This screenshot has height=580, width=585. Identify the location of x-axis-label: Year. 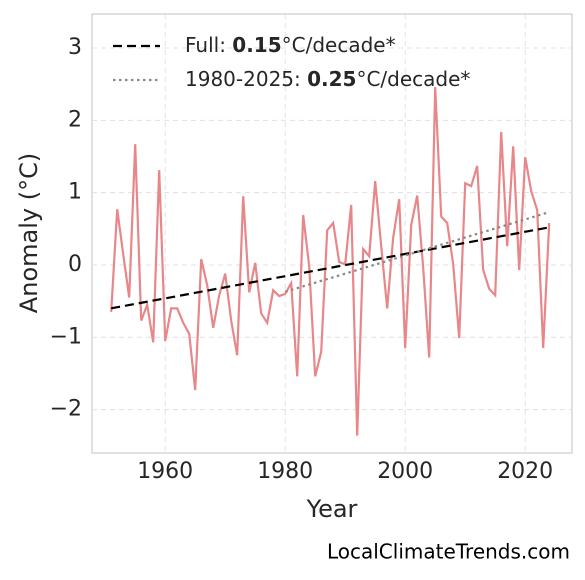
(332, 509).